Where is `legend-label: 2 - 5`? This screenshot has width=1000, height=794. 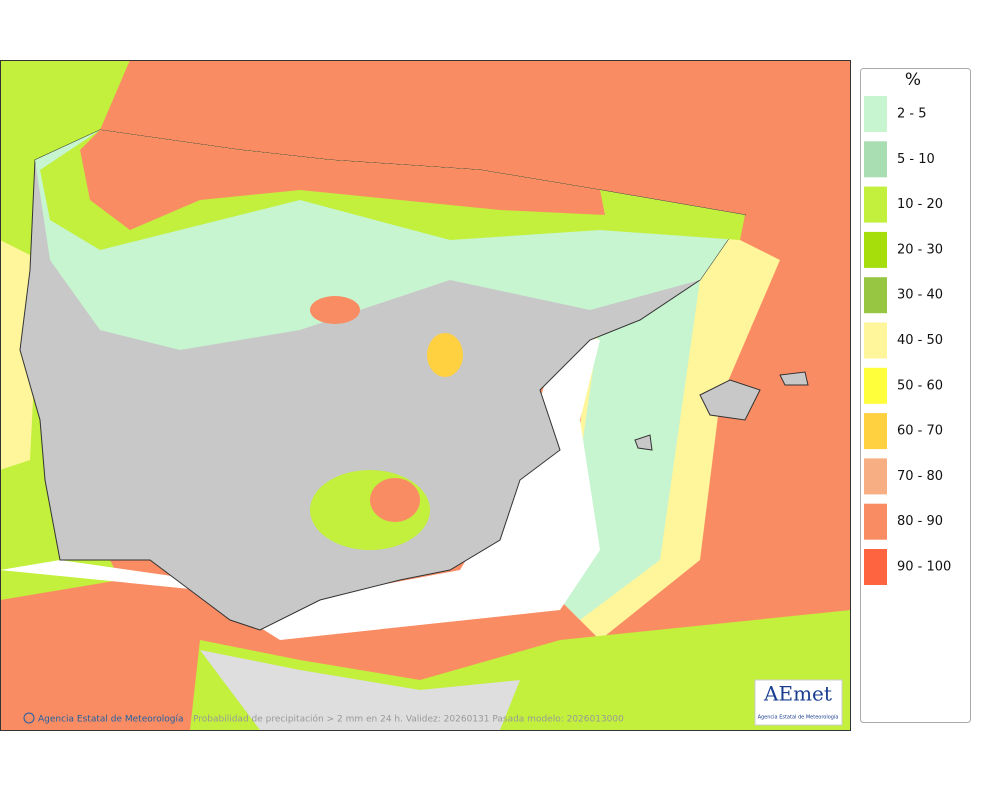
legend-label: 2 - 5 is located at coordinates (912, 114).